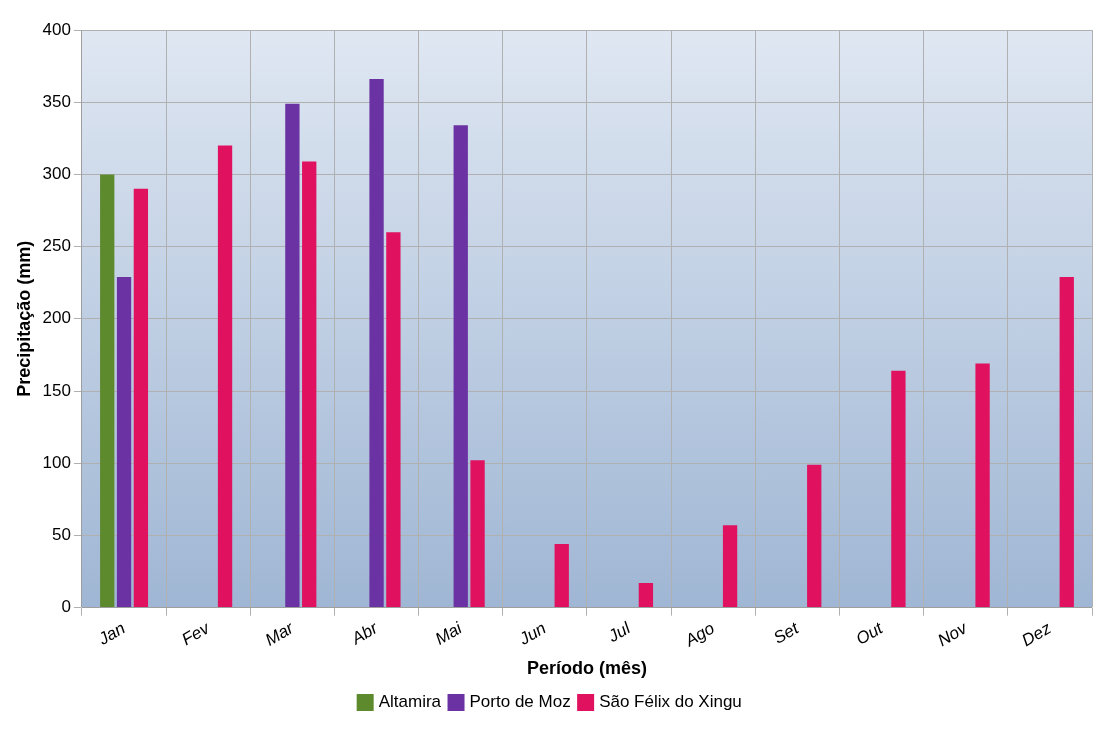  I want to click on y-tick-label: 0, so click(66, 607).